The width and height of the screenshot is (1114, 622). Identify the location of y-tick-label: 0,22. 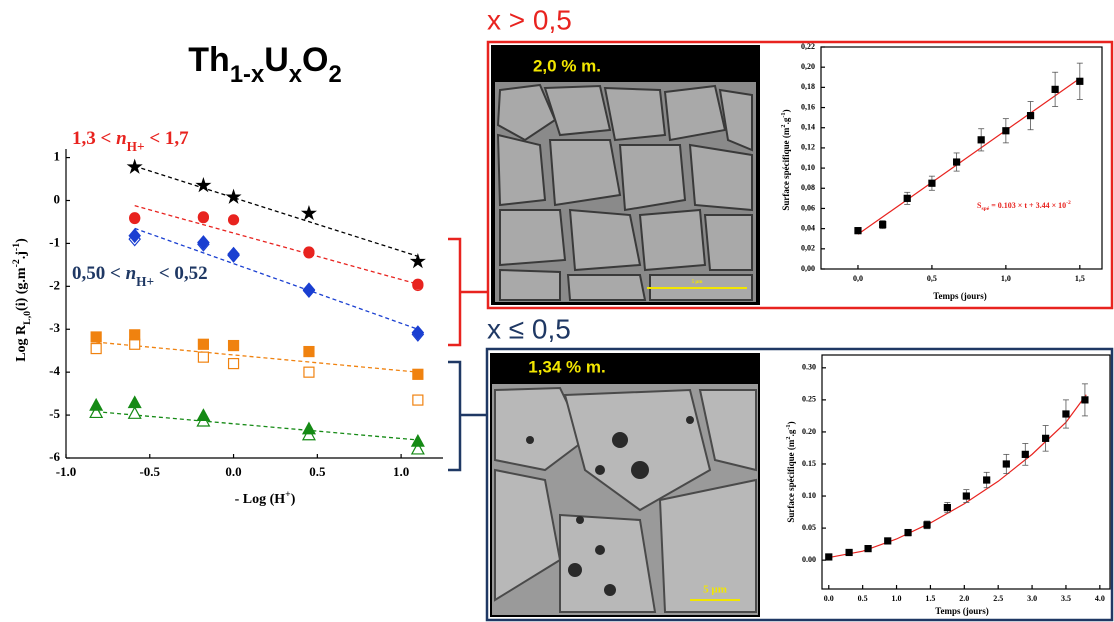
(808, 46).